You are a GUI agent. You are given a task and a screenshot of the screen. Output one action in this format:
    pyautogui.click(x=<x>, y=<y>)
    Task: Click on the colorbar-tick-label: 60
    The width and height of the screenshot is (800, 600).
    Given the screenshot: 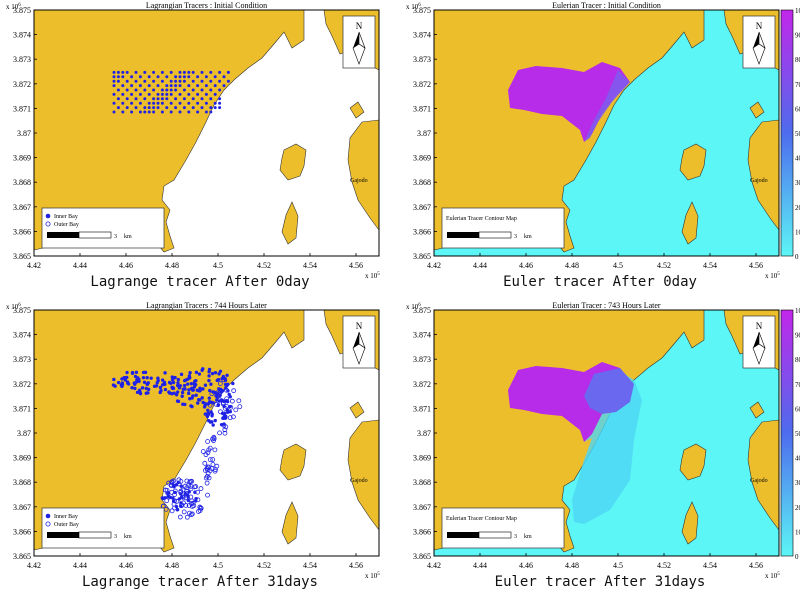 What is the action you would take?
    pyautogui.click(x=797, y=109)
    